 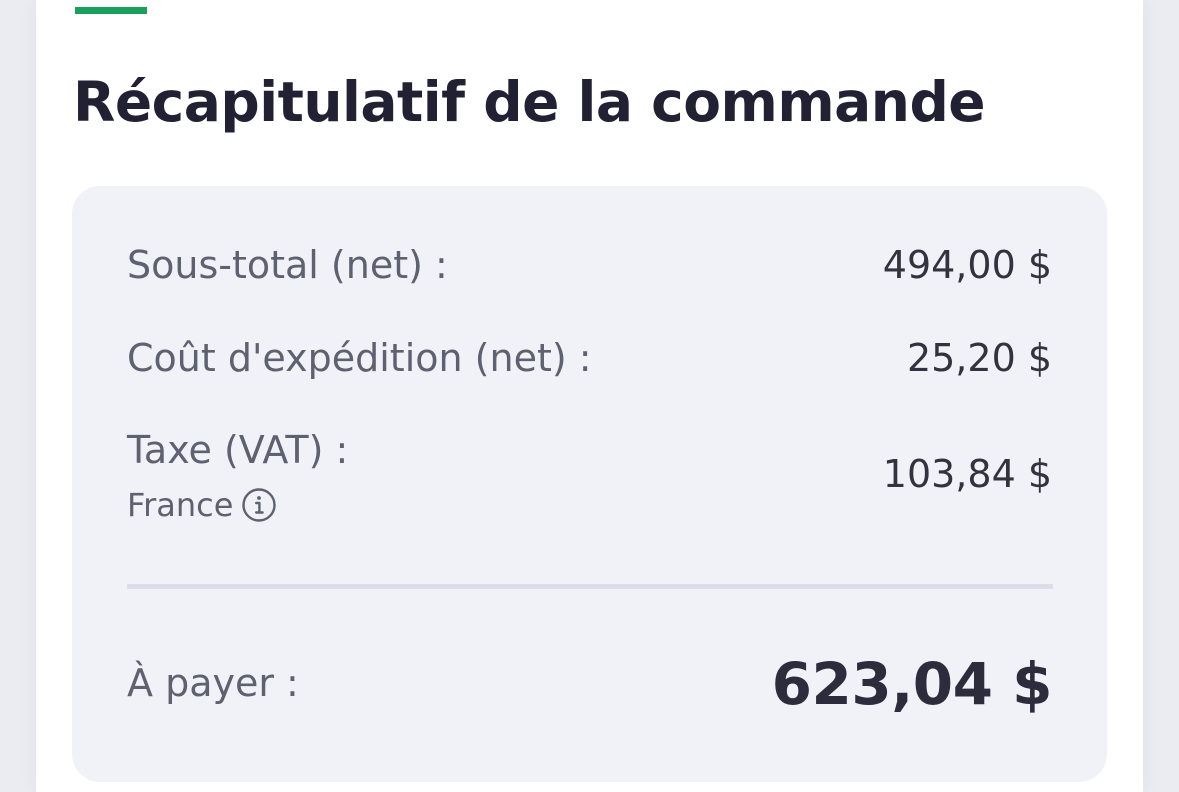 What do you see at coordinates (180, 505) in the screenshot?
I see `tax-country-label: France` at bounding box center [180, 505].